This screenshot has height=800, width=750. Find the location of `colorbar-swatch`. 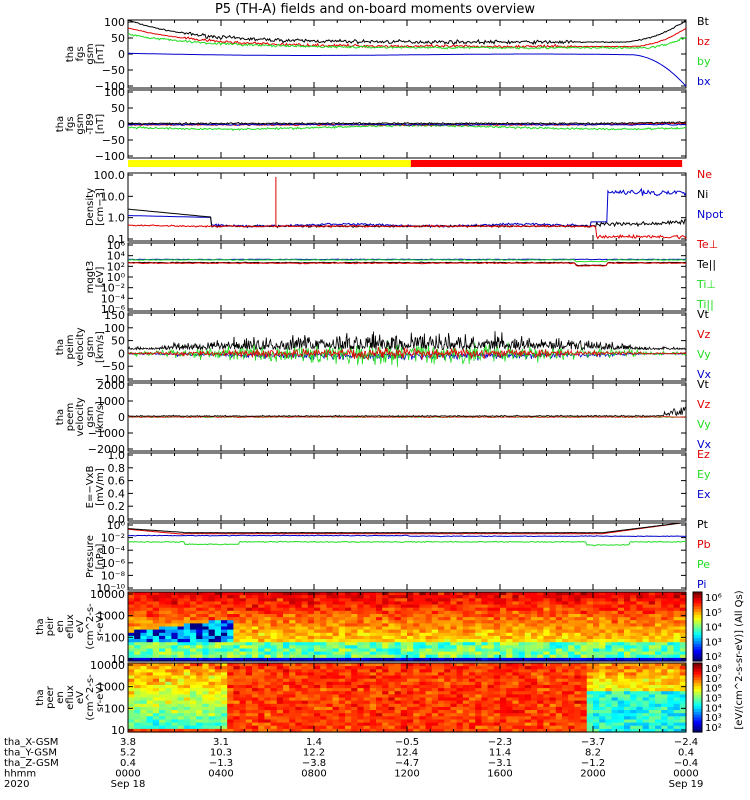

colorbar-swatch is located at coordinates (697, 599).